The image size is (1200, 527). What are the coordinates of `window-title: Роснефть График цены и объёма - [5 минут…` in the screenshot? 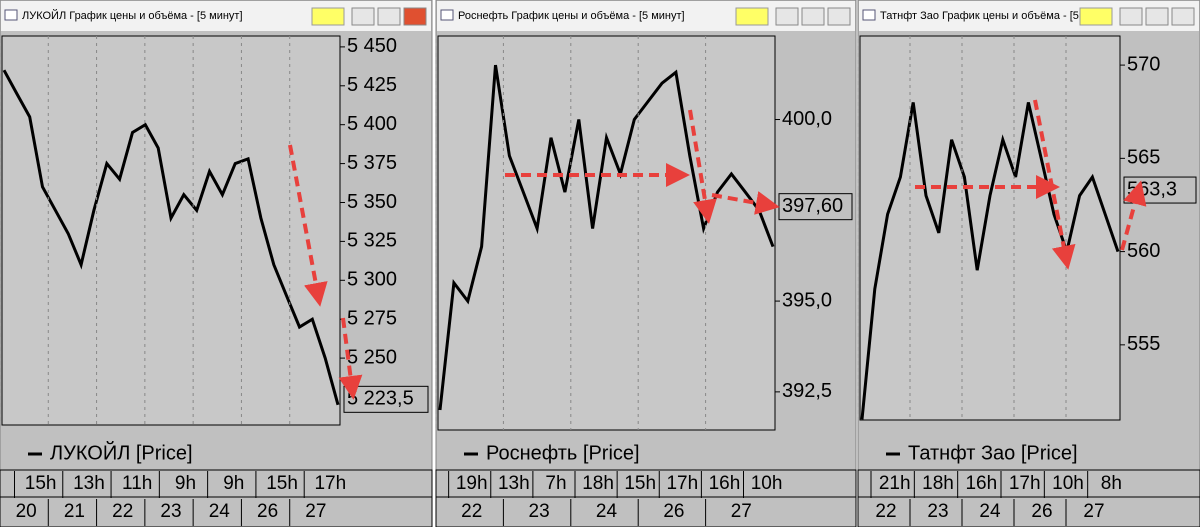 It's located at (571, 16).